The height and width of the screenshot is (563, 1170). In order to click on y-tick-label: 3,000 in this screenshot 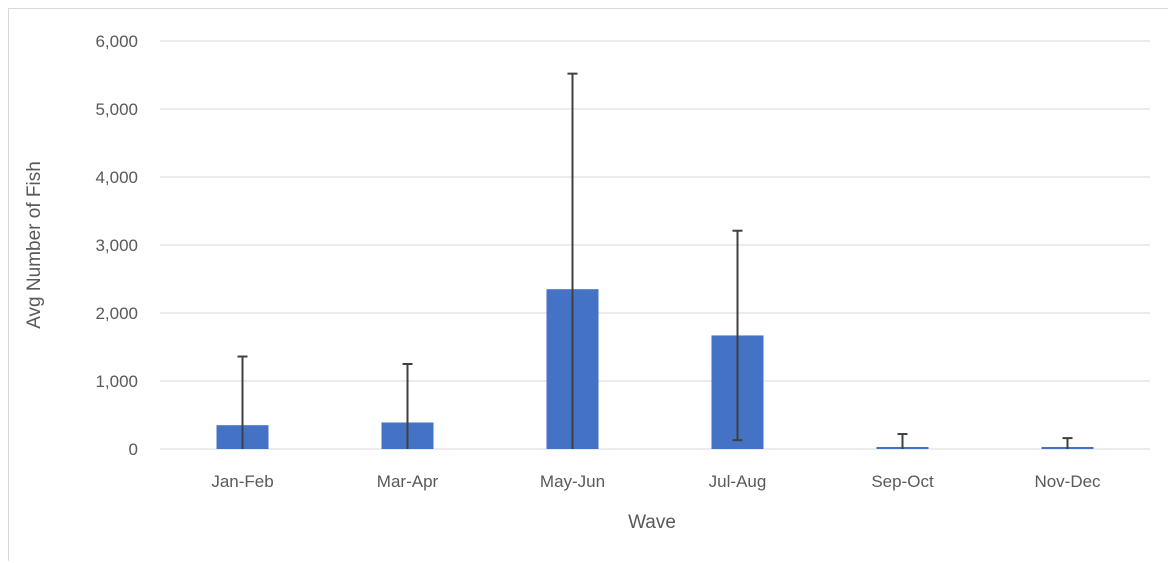, I will do `click(116, 245)`.